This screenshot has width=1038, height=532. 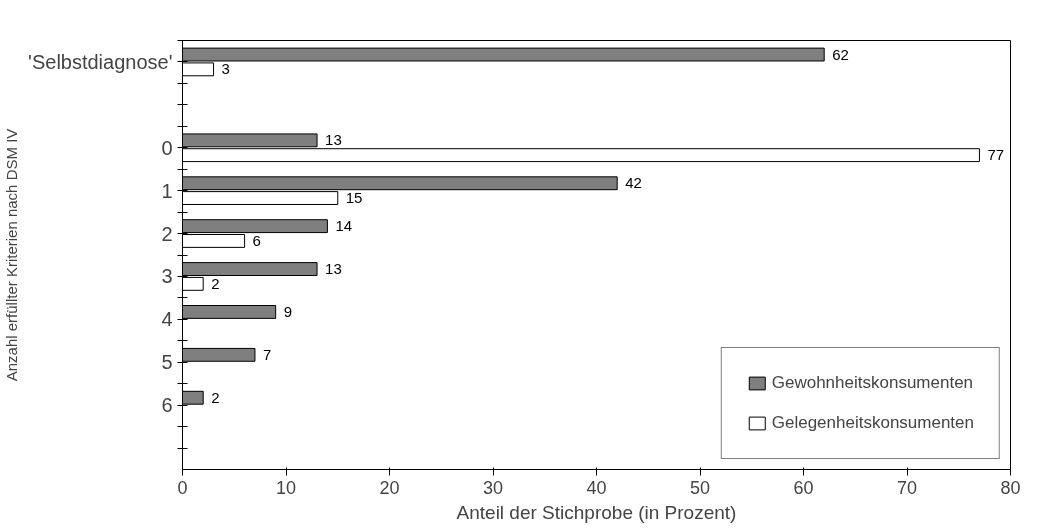 I want to click on x-tick-label: 40, so click(x=596, y=487).